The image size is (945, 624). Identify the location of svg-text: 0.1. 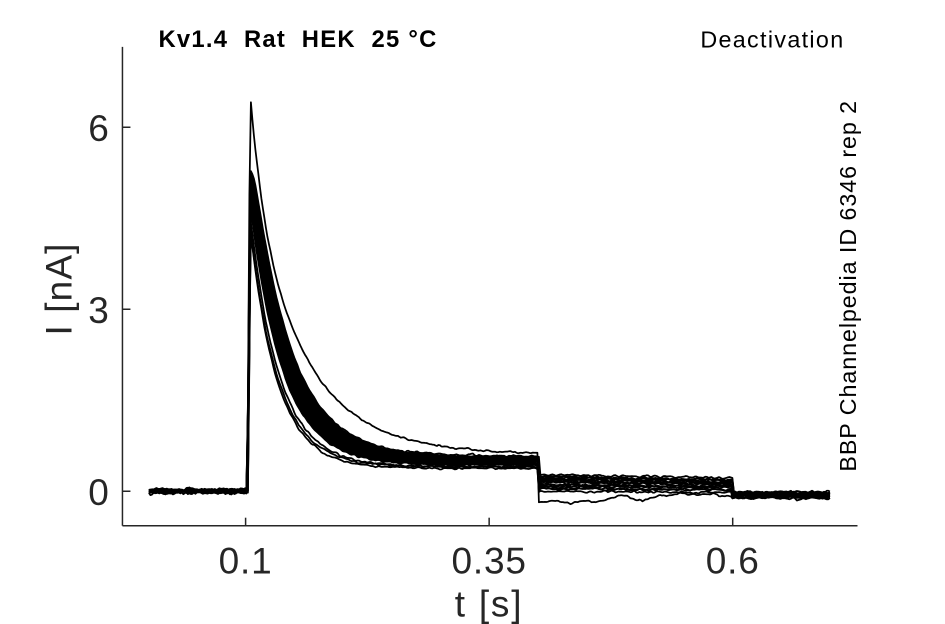
(246, 560).